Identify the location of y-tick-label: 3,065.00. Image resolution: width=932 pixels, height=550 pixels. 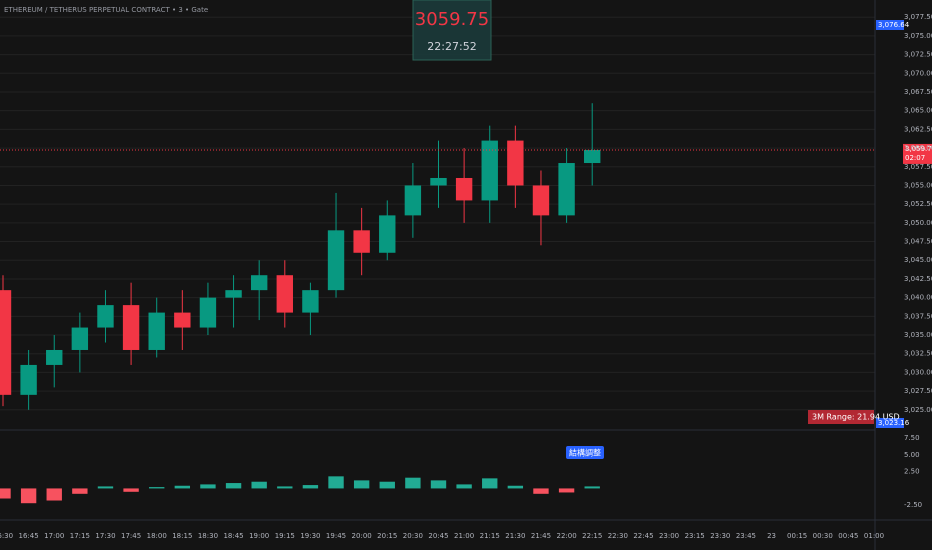
(918, 111).